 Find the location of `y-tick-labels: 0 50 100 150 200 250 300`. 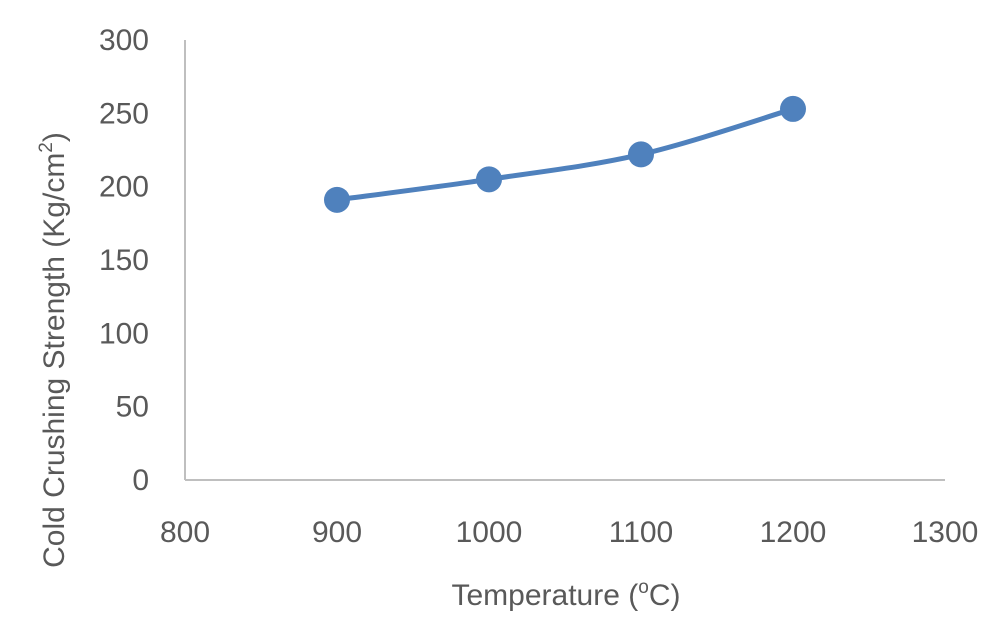

y-tick-labels: 0 50 100 150 200 250 300 is located at coordinates (124, 260).